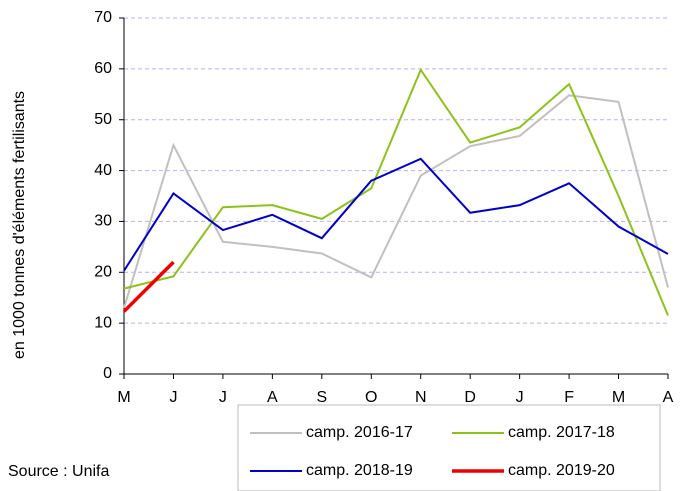  What do you see at coordinates (359, 470) in the screenshot?
I see `legend-label: camp. 2018-19` at bounding box center [359, 470].